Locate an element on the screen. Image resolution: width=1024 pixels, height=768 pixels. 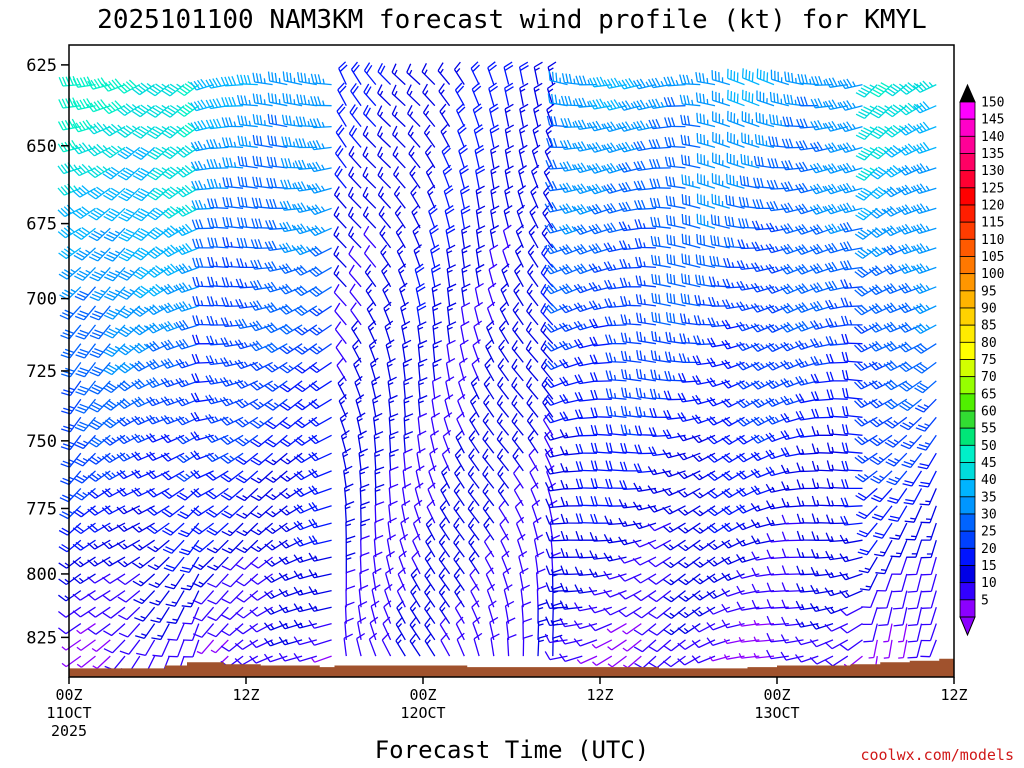
colorbar-label: 30 is located at coordinates (989, 515).